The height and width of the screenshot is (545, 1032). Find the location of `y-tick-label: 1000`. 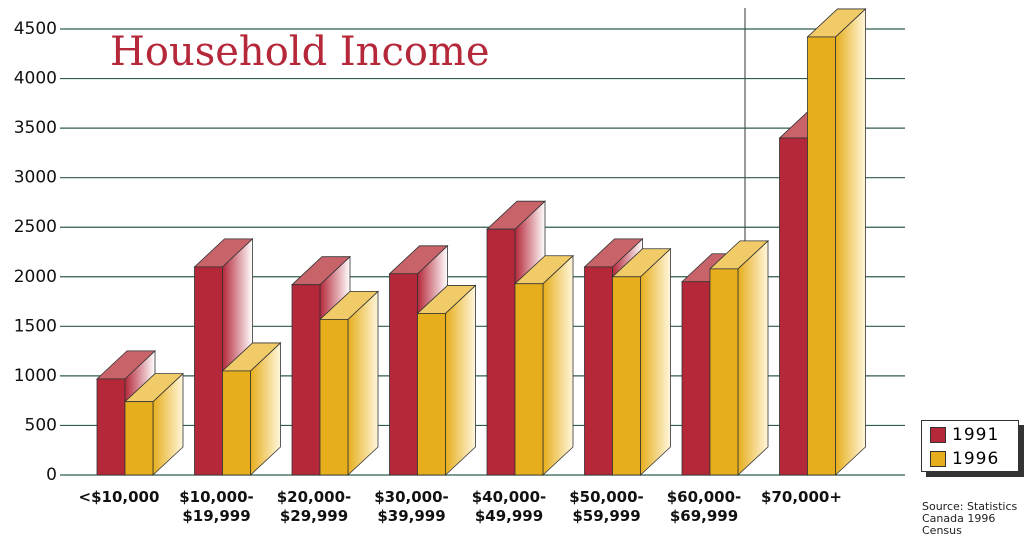

y-tick-label: 1000 is located at coordinates (35, 376).